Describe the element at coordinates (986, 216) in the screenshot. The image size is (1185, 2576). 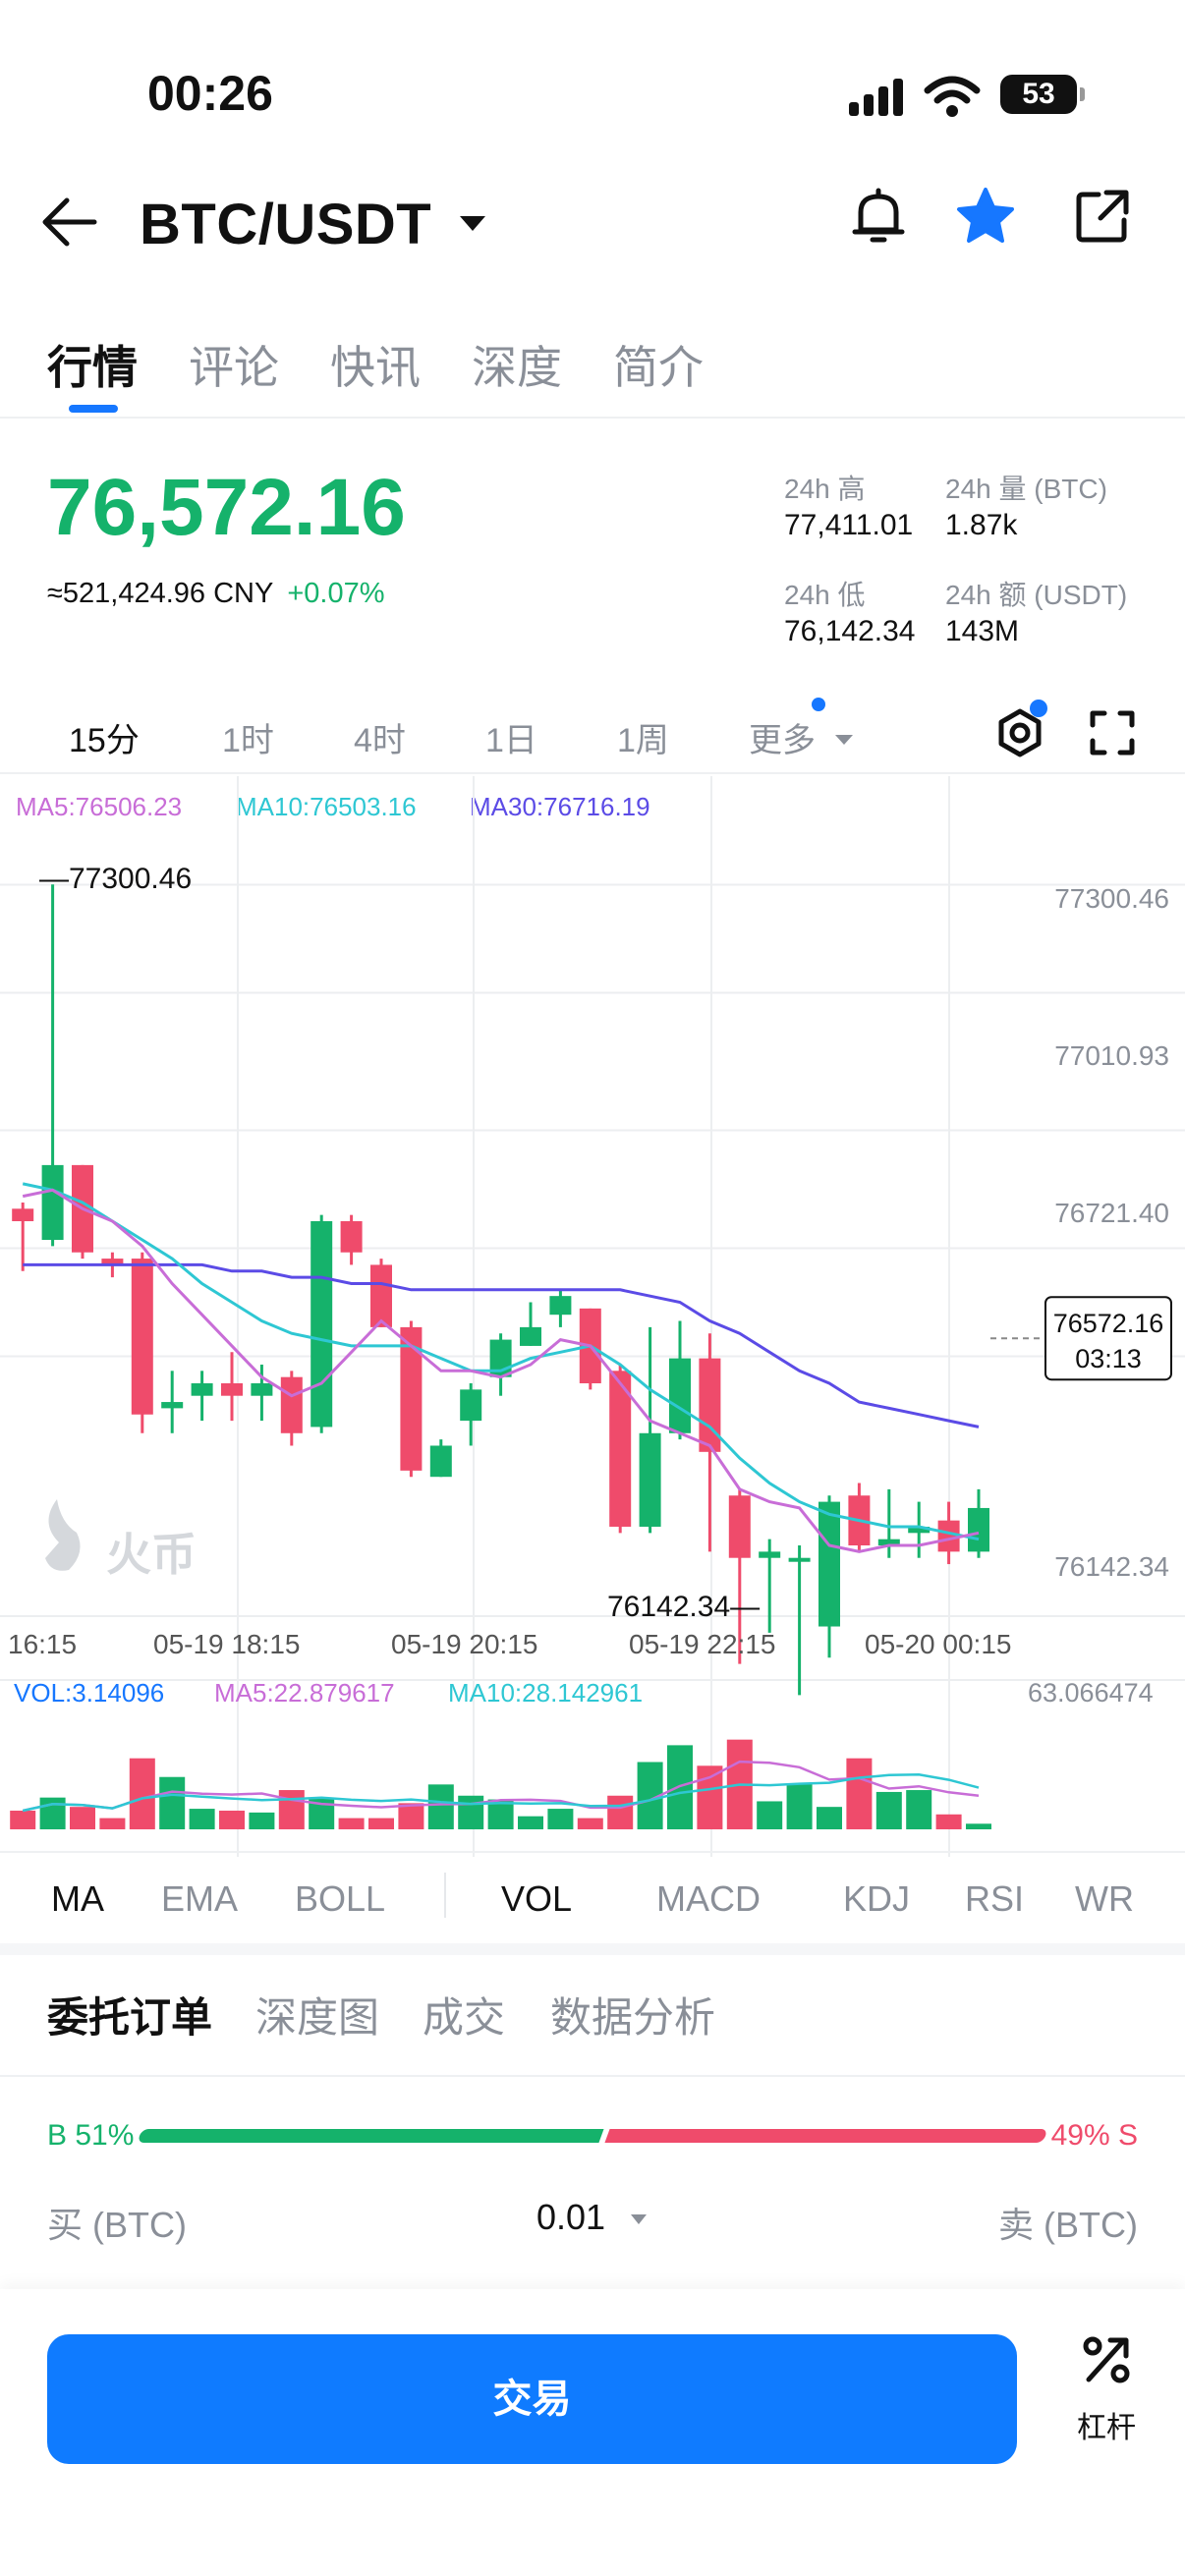
I see `star-icon` at that location.